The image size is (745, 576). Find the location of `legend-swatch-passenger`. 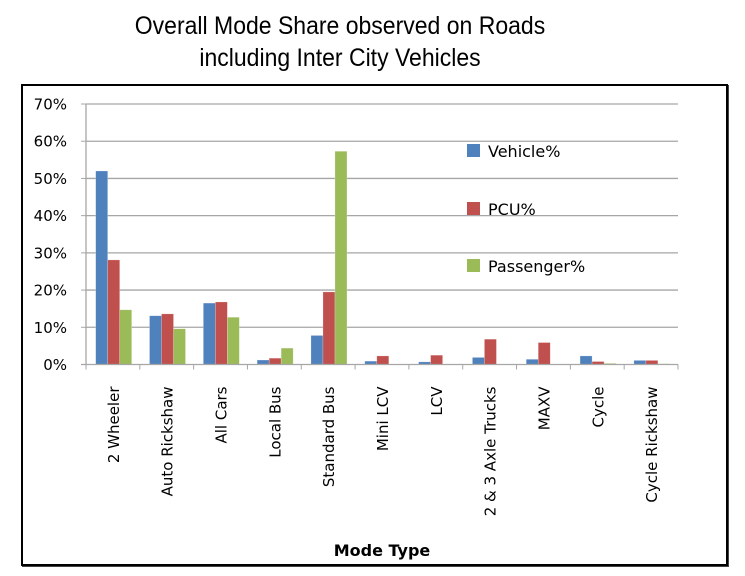

legend-swatch-passenger is located at coordinates (473, 265).